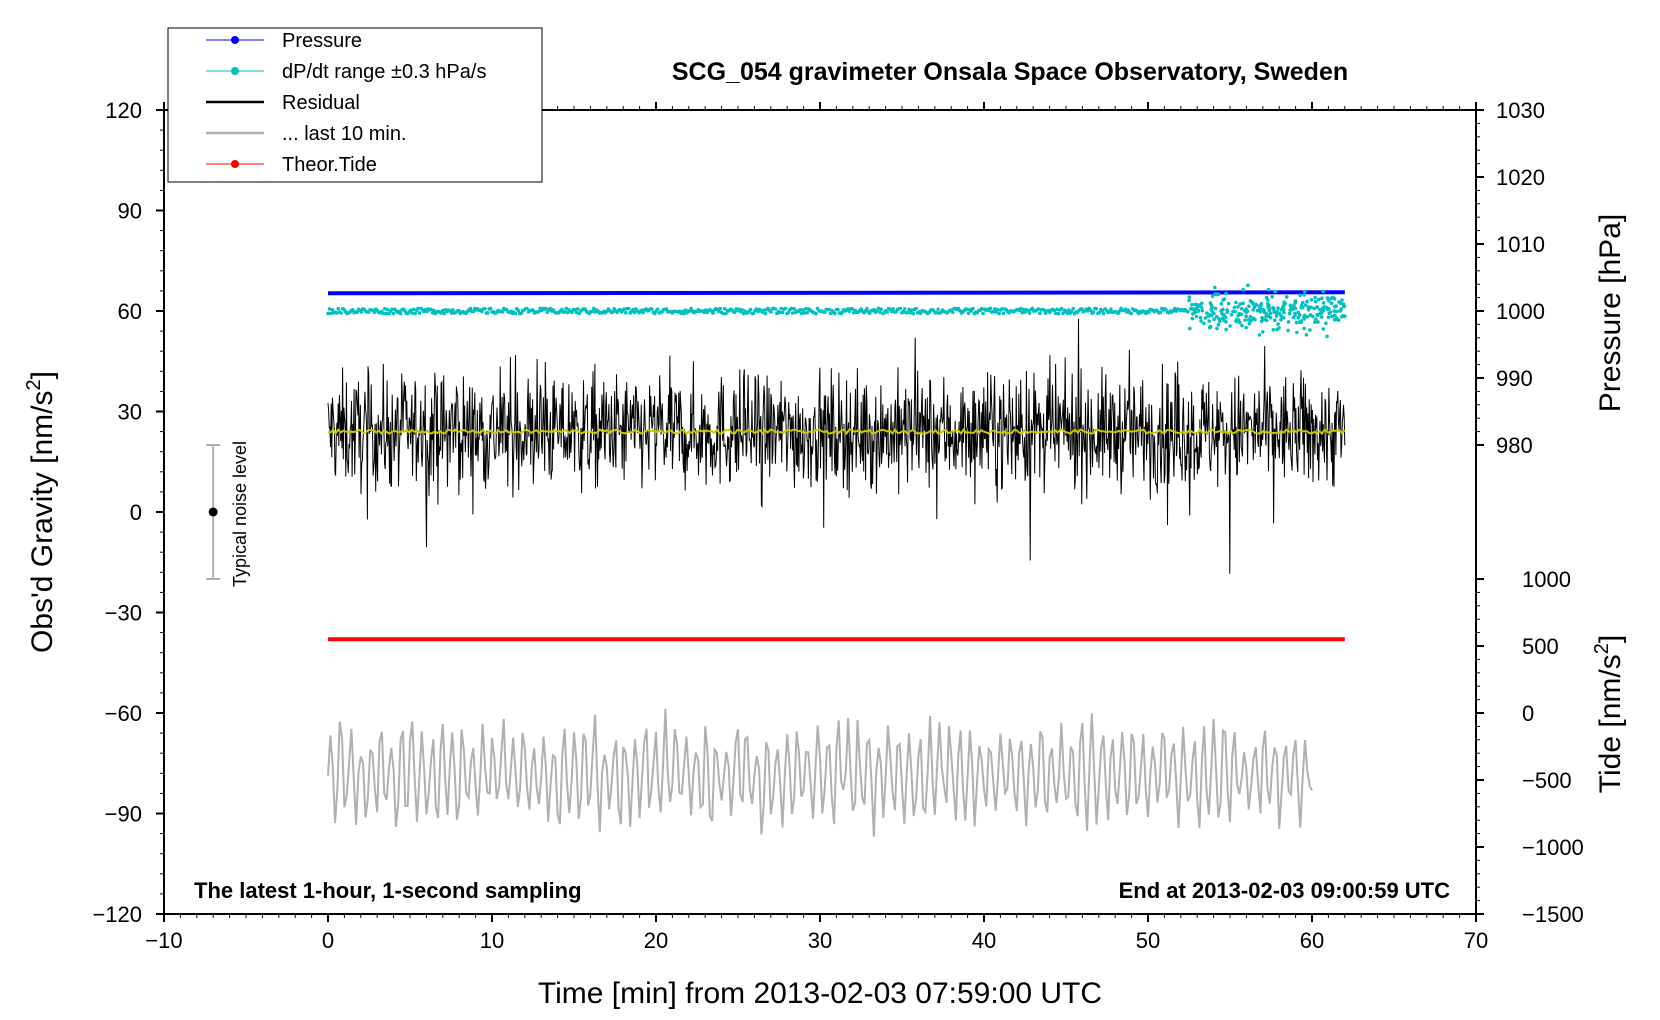 This screenshot has width=1660, height=1020. What do you see at coordinates (656, 940) in the screenshot?
I see `x-tick-label: 20` at bounding box center [656, 940].